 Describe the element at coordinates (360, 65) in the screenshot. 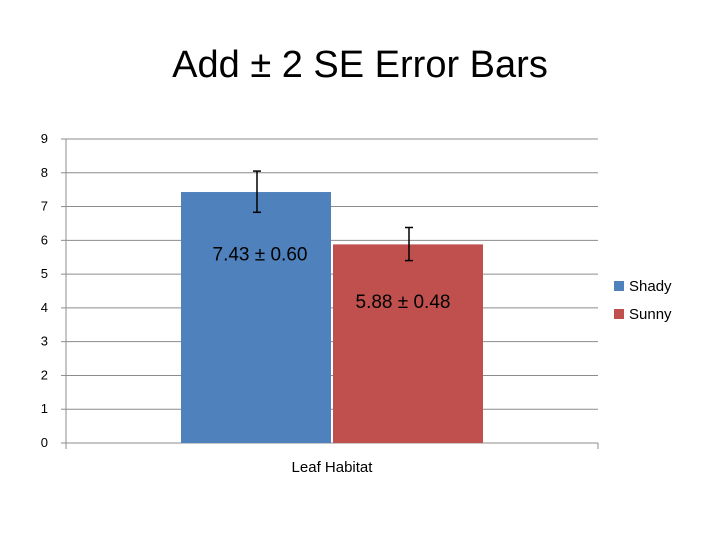

I see `slide-title: Add ± 2 SE Error Bars` at that location.